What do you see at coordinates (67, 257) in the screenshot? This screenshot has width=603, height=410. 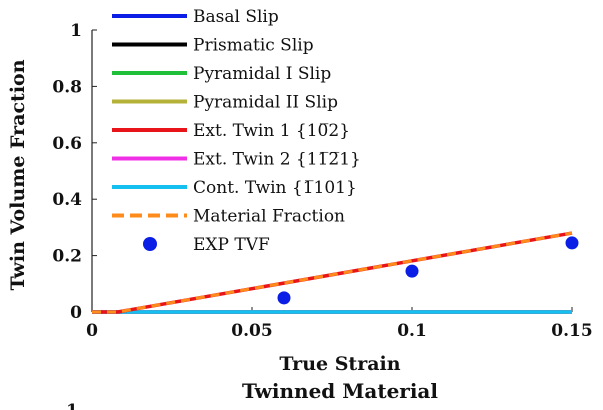 I see `y-tick-label: 0.2` at bounding box center [67, 257].